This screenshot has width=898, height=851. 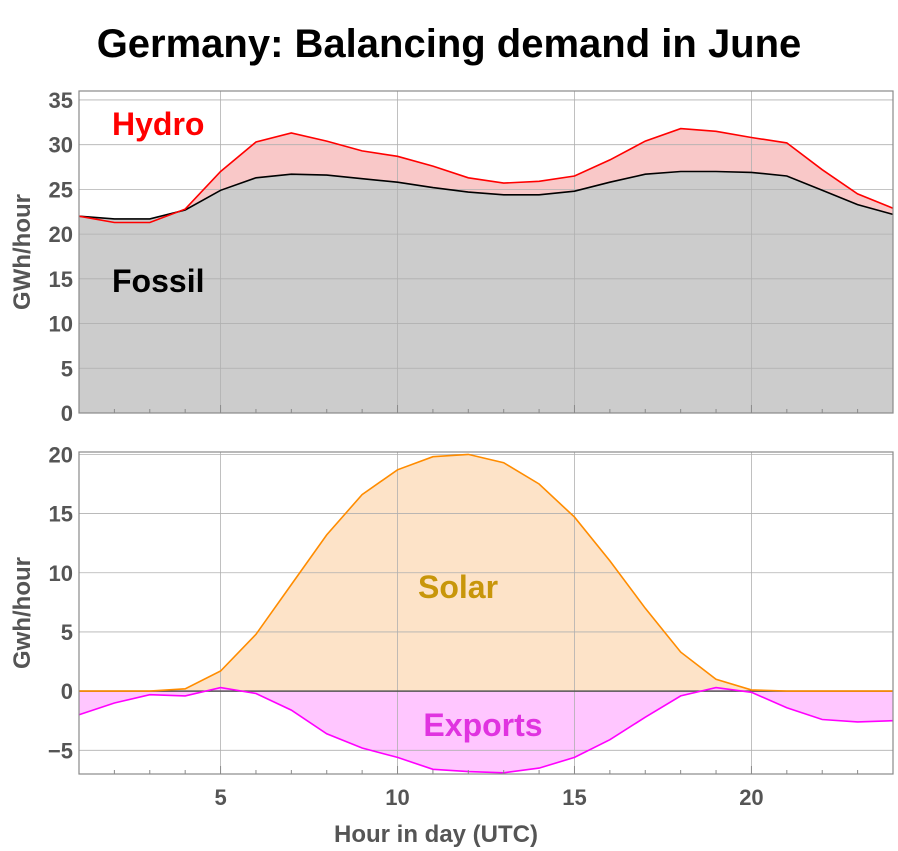 I want to click on y-tick-label: 25, so click(x=61, y=189).